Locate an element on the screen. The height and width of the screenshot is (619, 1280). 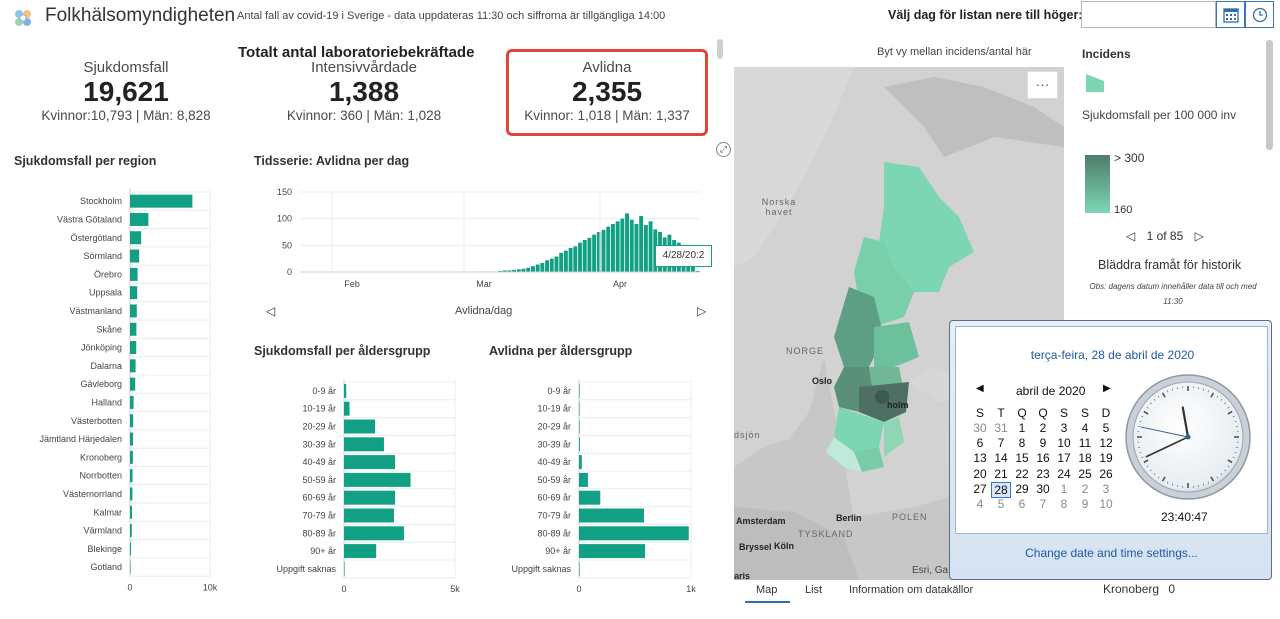
calendar-day: 15 is located at coordinates (1022, 458).